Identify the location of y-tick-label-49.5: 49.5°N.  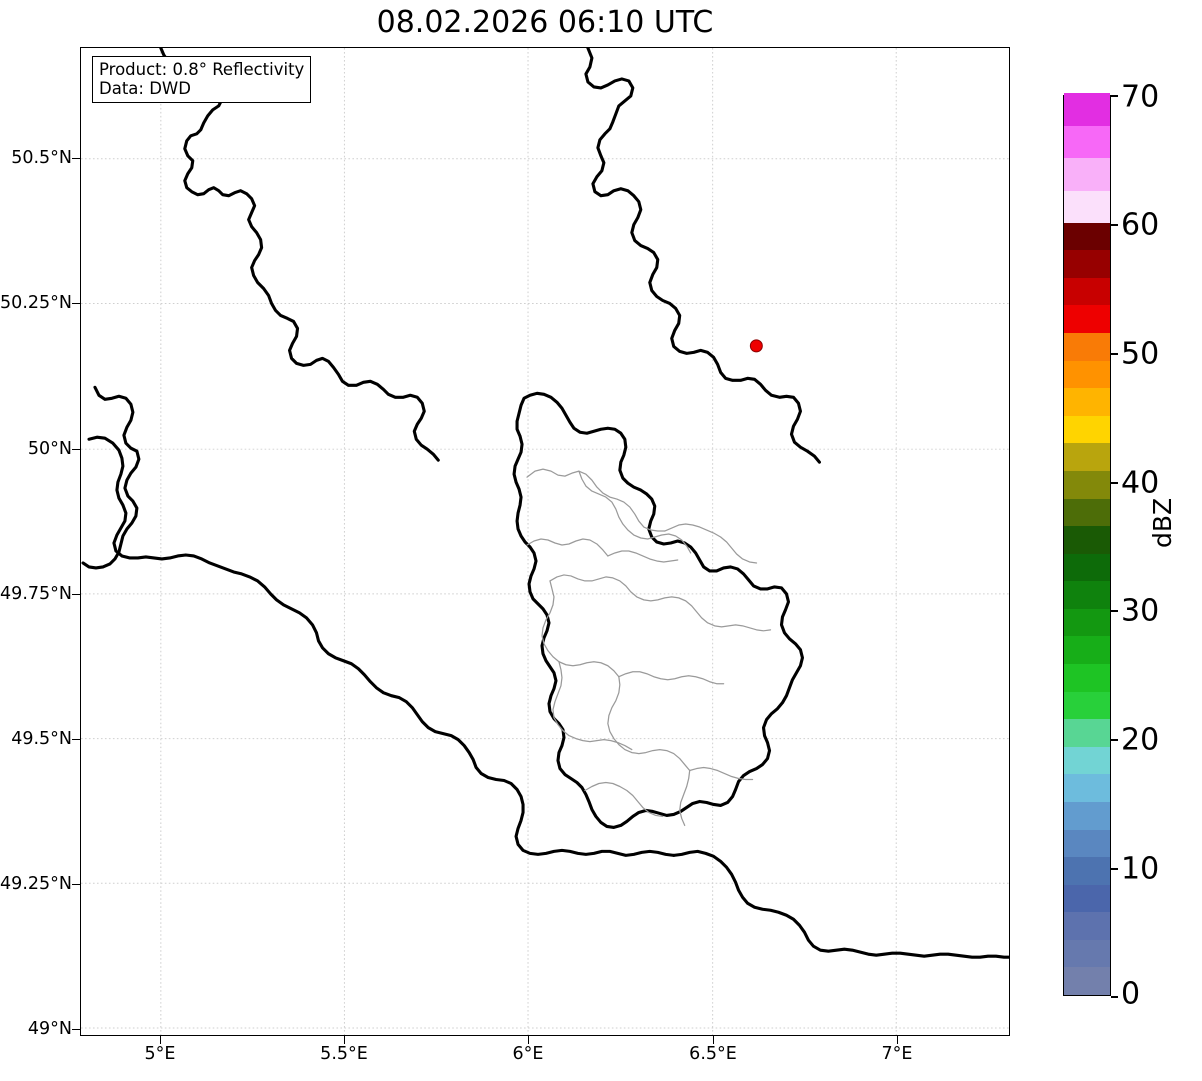
(41, 739).